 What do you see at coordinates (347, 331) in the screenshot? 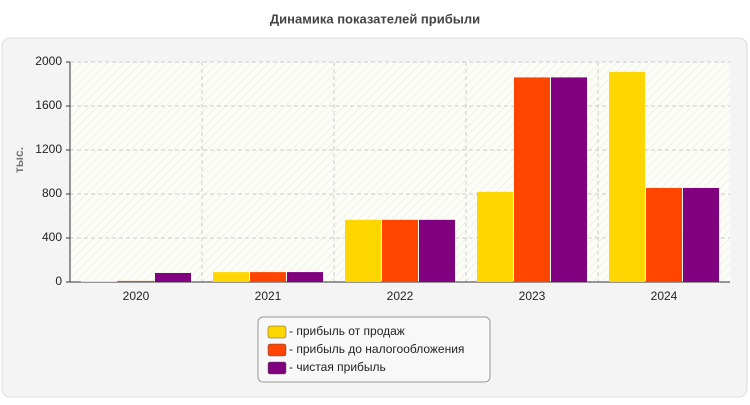
I see `legend-label: - прибыль от продаж` at bounding box center [347, 331].